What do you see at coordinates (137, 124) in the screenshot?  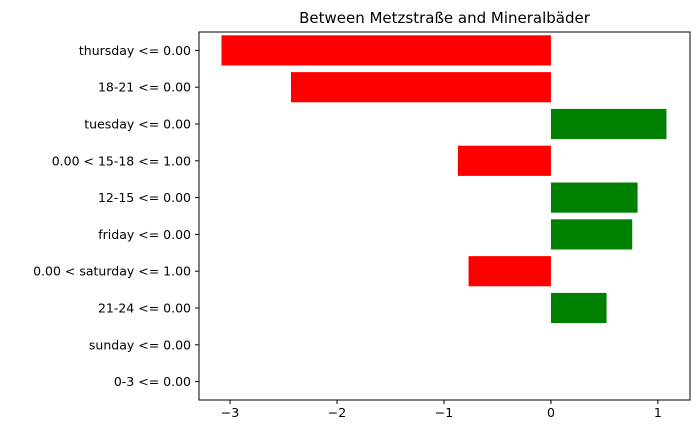 I see `y-tick-label: tuesday <= 0.00` at bounding box center [137, 124].